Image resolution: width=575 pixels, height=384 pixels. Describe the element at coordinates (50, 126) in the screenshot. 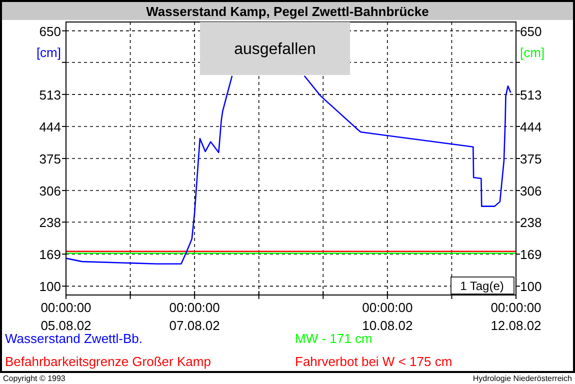

I see `y-tick-label: 444` at that location.